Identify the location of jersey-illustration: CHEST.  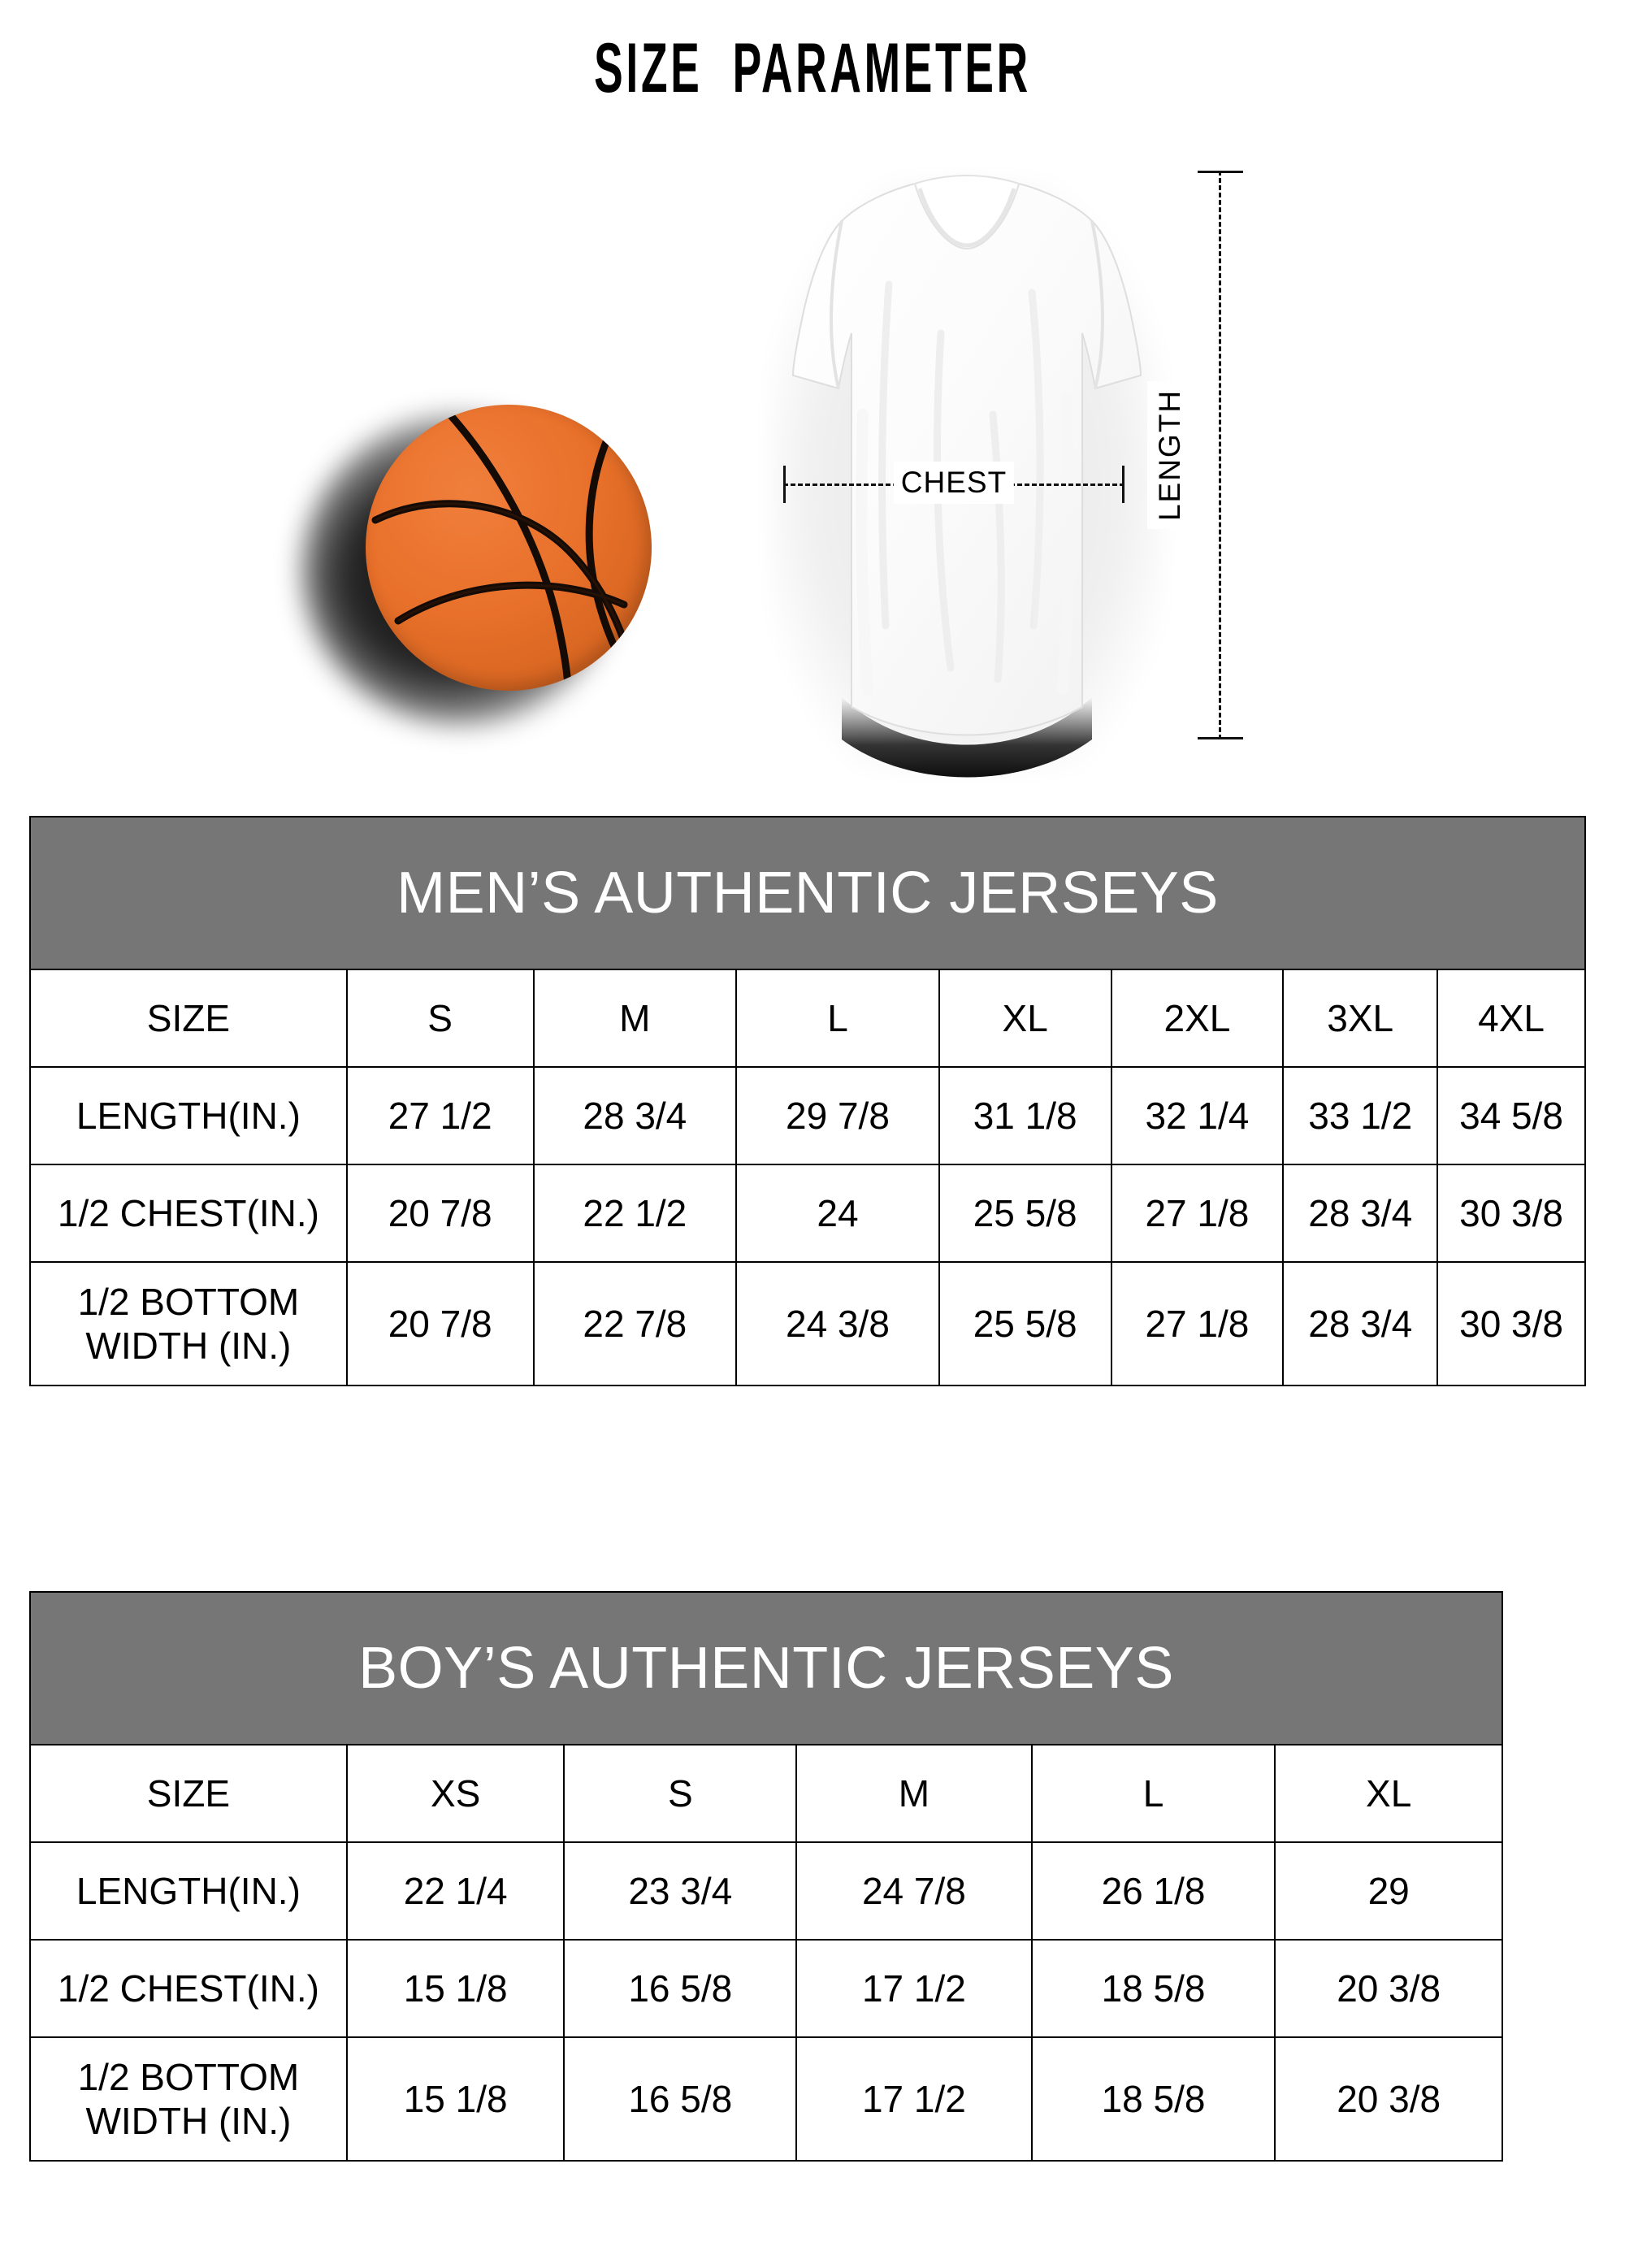
(967, 479).